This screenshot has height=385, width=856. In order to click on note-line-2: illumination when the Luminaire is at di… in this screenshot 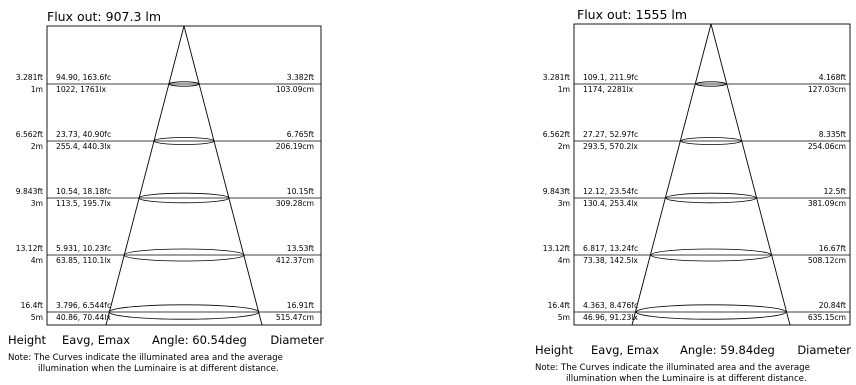, I will do `click(158, 369)`.